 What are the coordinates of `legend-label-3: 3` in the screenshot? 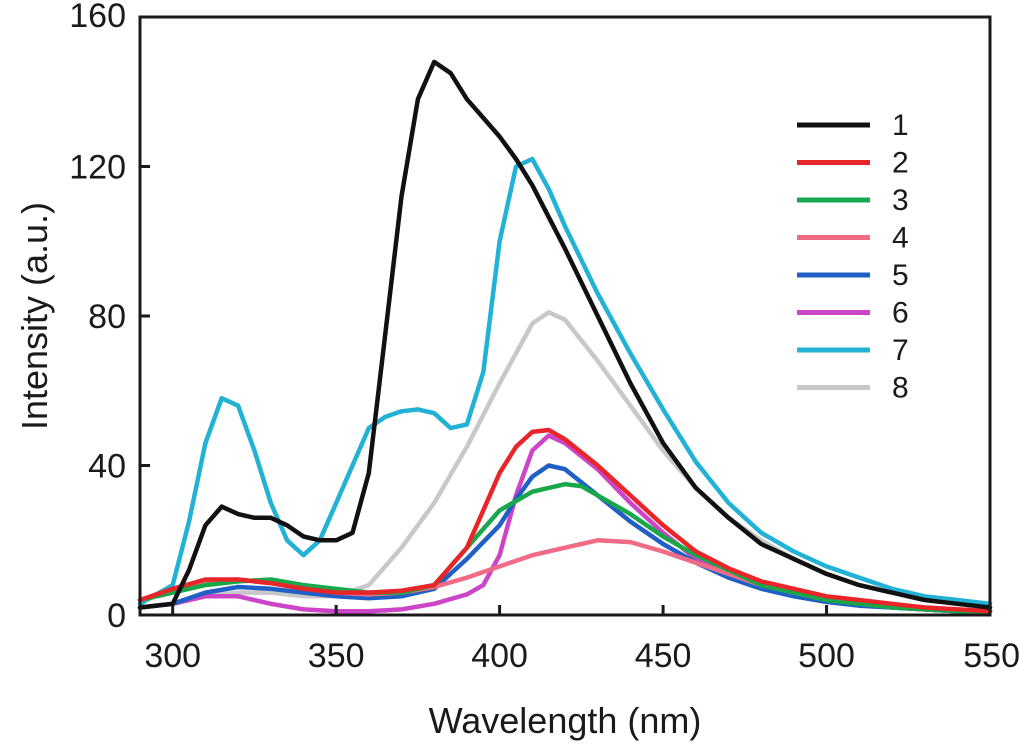 It's located at (900, 200).